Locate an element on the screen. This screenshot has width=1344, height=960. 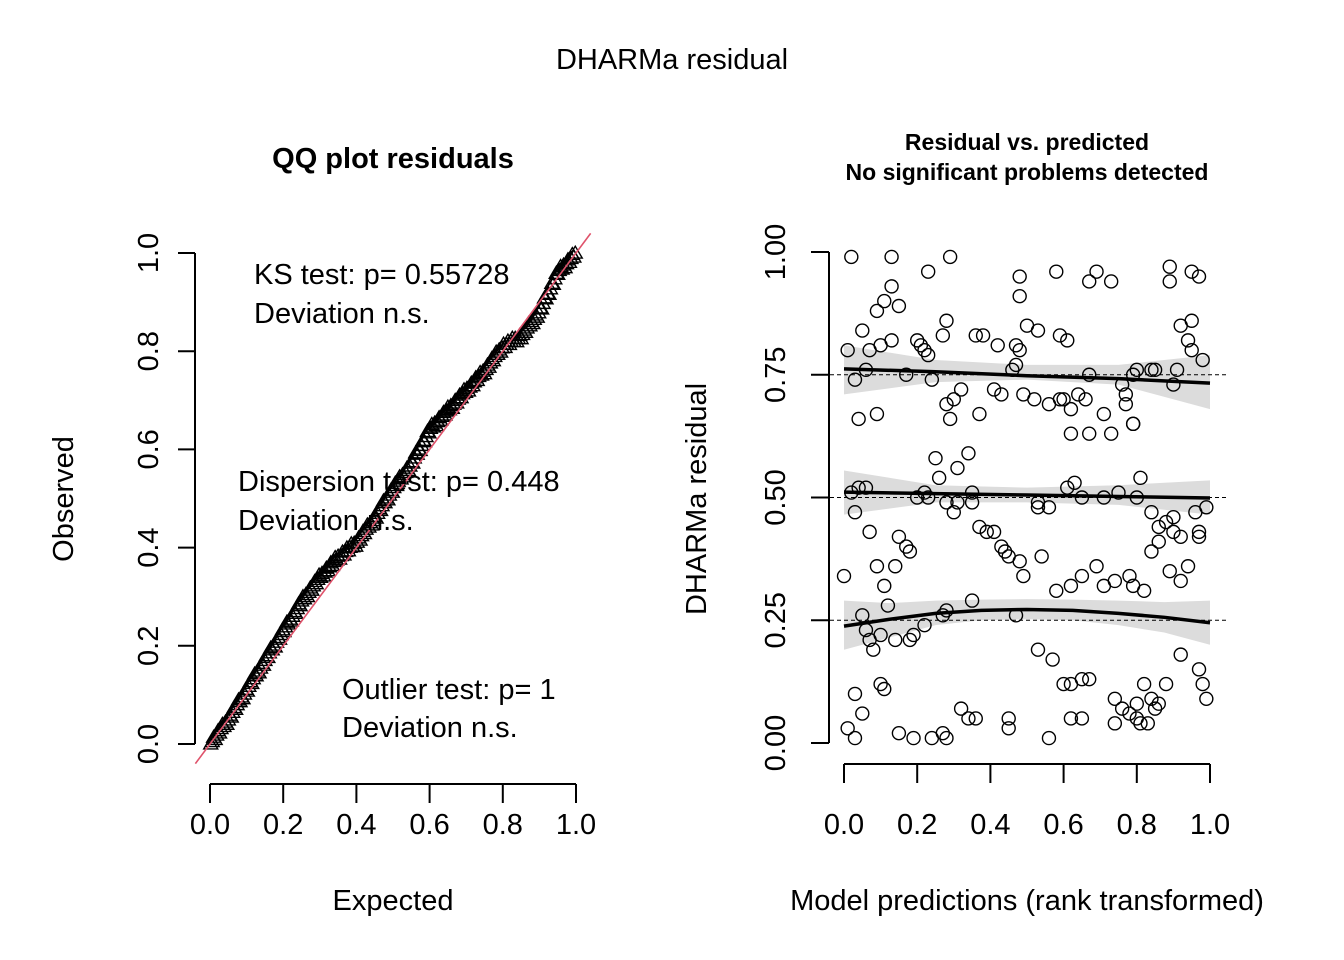
residual-y-tick-label: 0.50 is located at coordinates (776, 497).